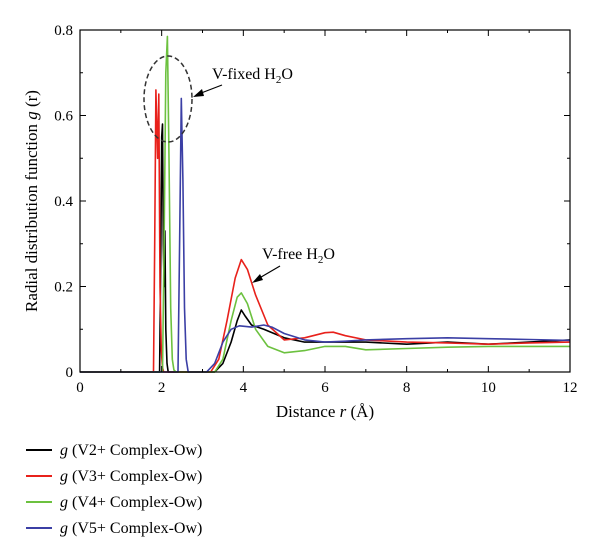  I want to click on legend-label: g (V3+ Complex-Ow), so click(131, 476).